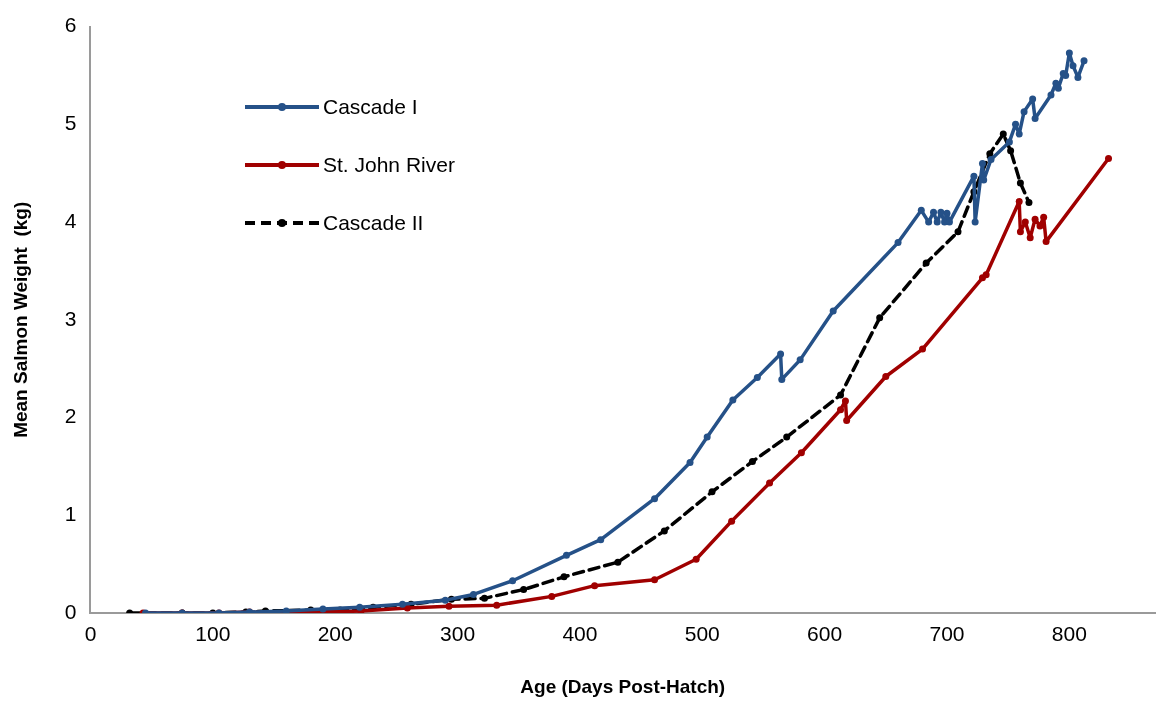  I want to click on x-tick-label: 200, so click(335, 634).